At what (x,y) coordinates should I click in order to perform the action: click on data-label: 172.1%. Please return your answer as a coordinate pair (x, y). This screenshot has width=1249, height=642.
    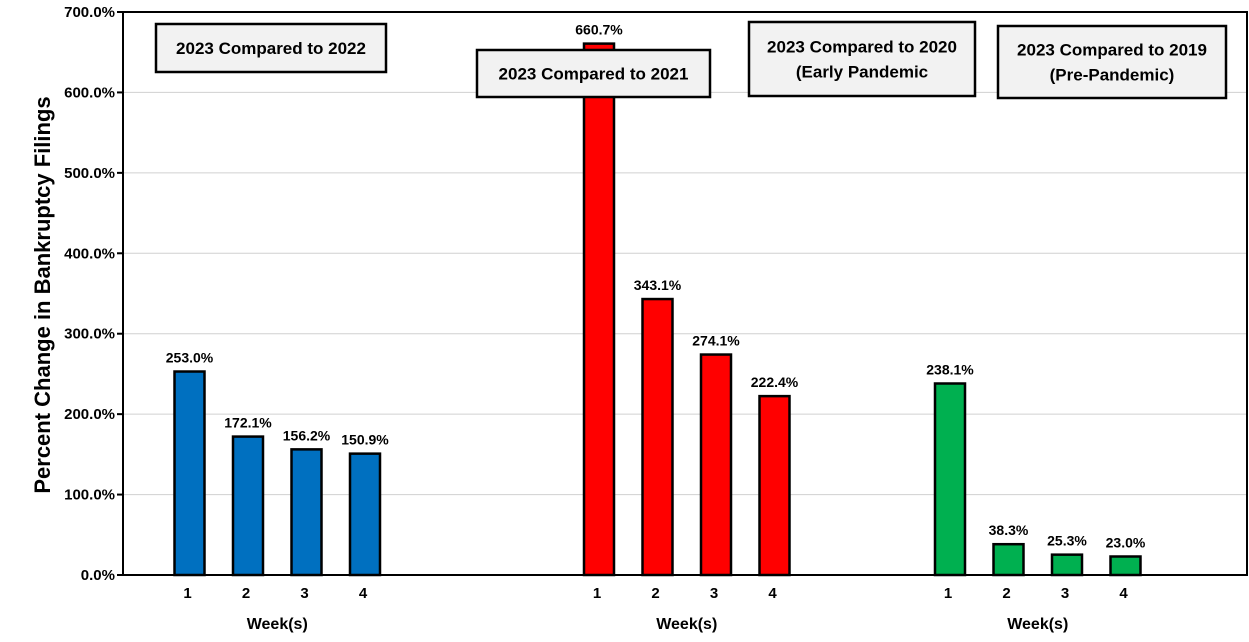
    Looking at the image, I should click on (248, 423).